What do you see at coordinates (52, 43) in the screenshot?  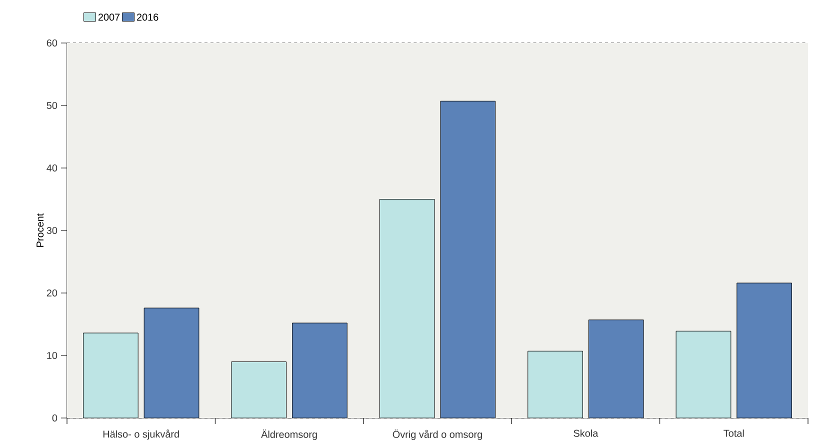 I see `y-tick-label: 60` at bounding box center [52, 43].